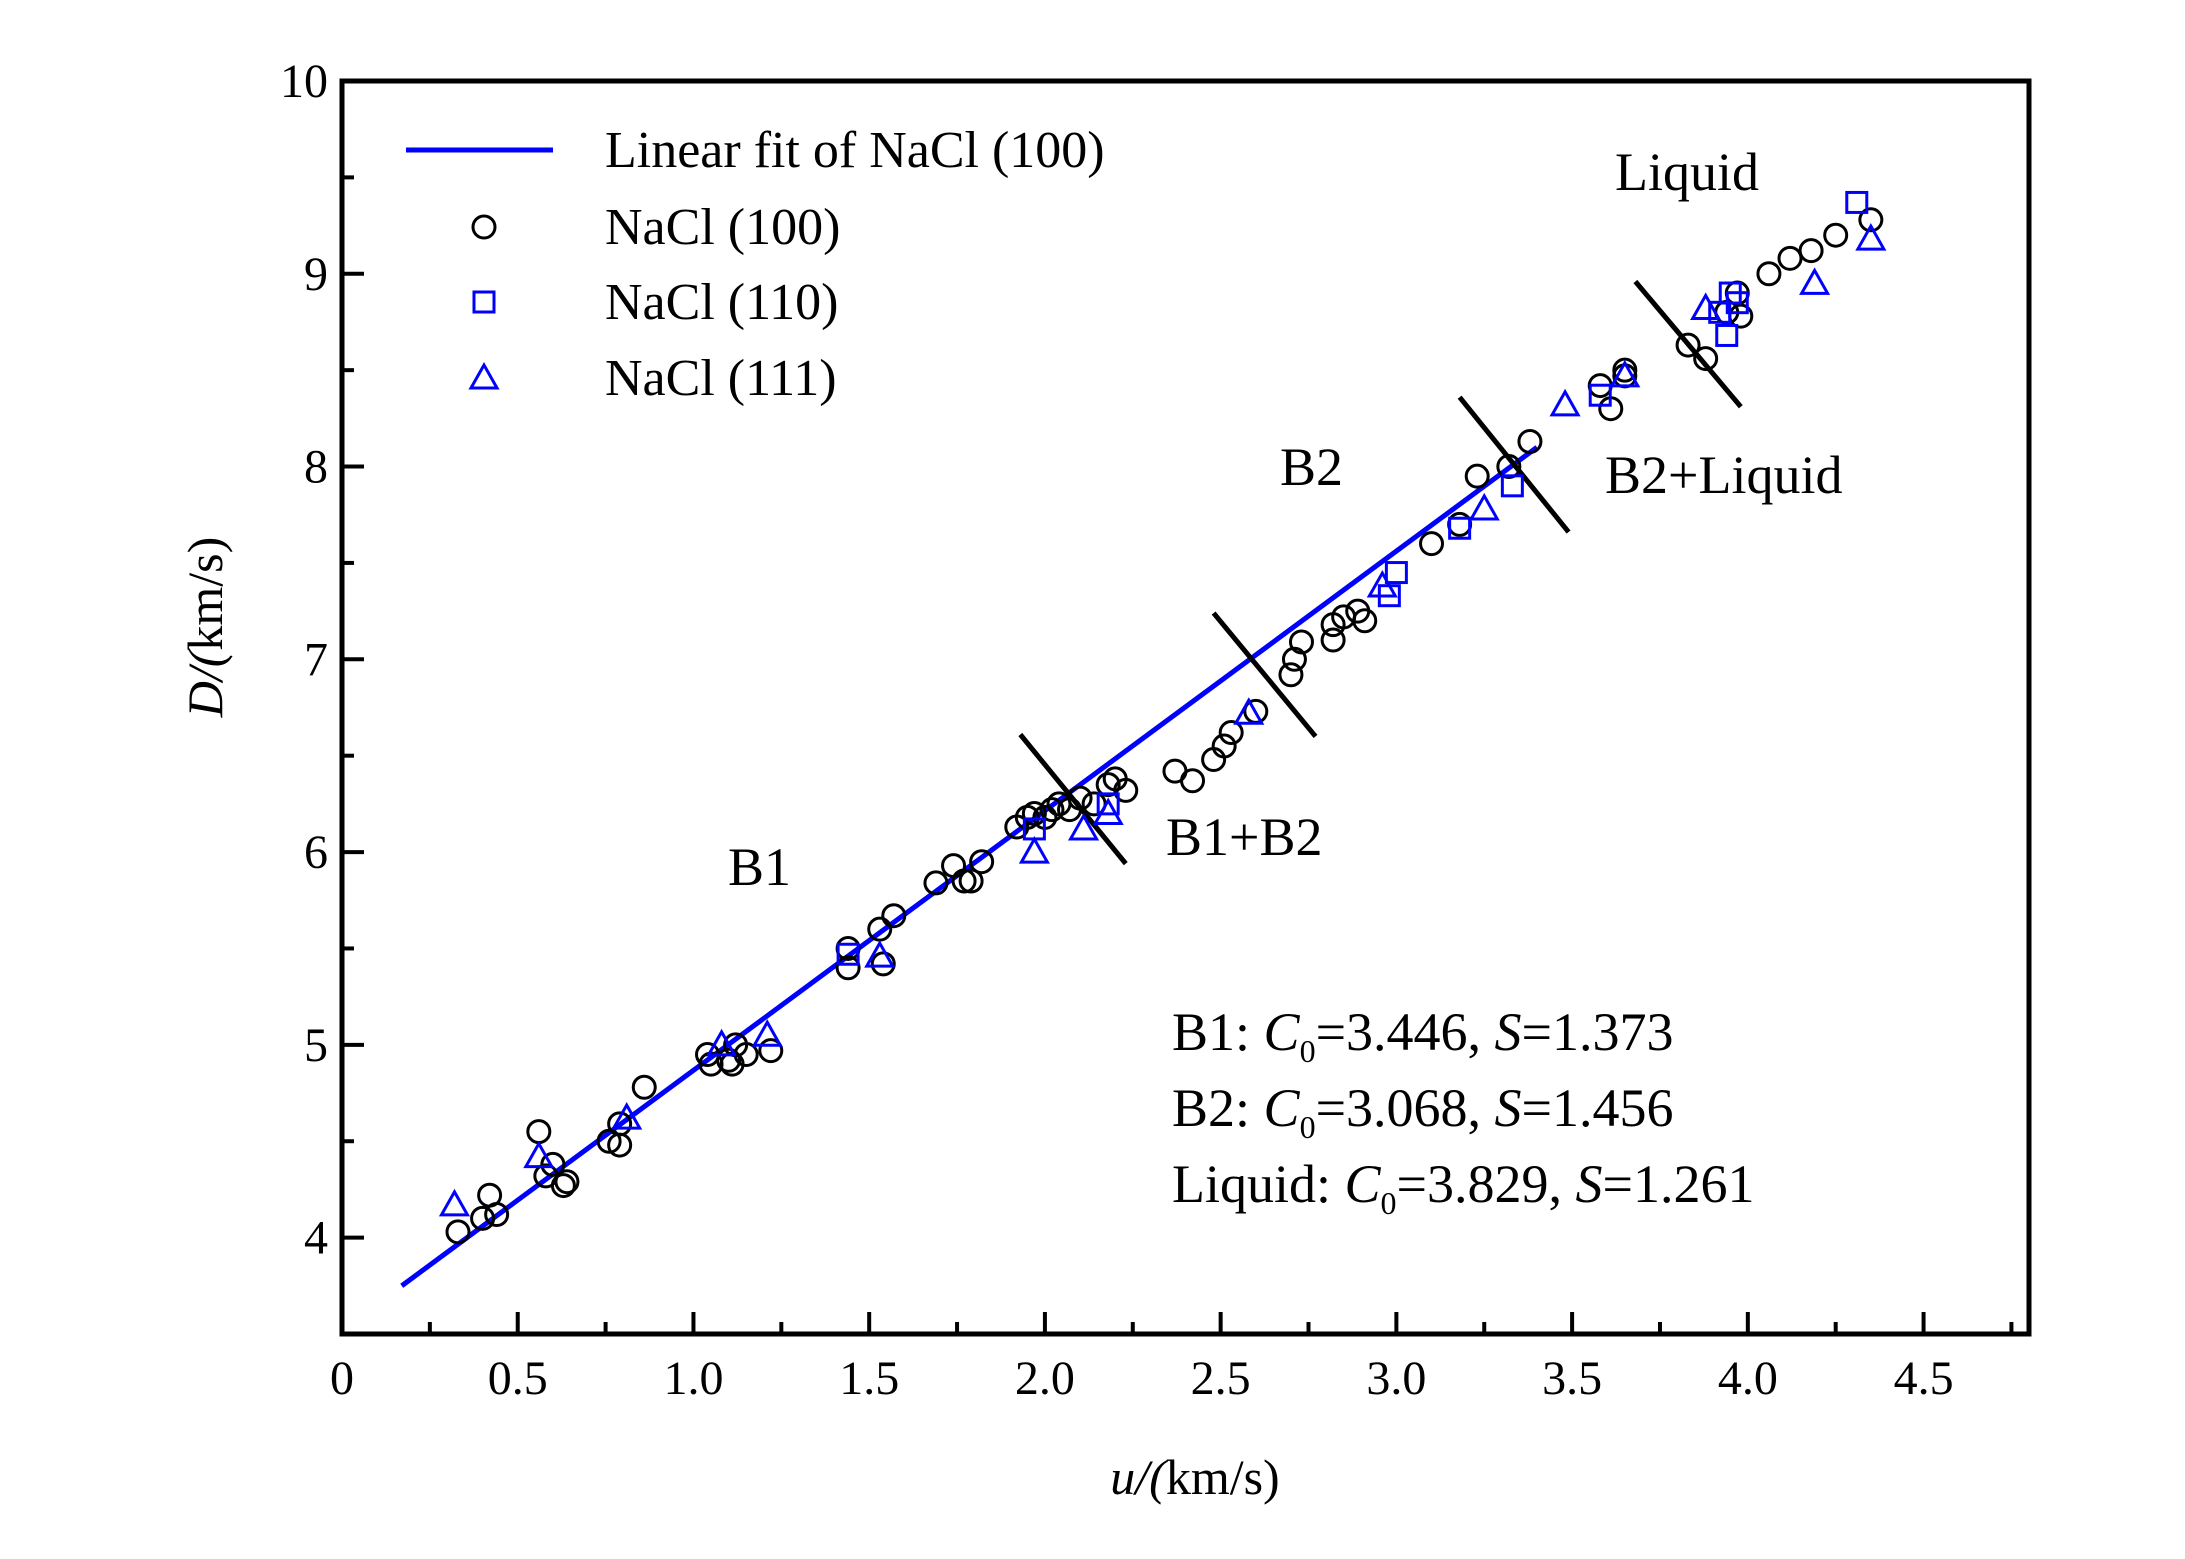 Image resolution: width=2185 pixels, height=1559 pixels. Describe the element at coordinates (316, 1238) in the screenshot. I see `y-tick-label: 4` at that location.